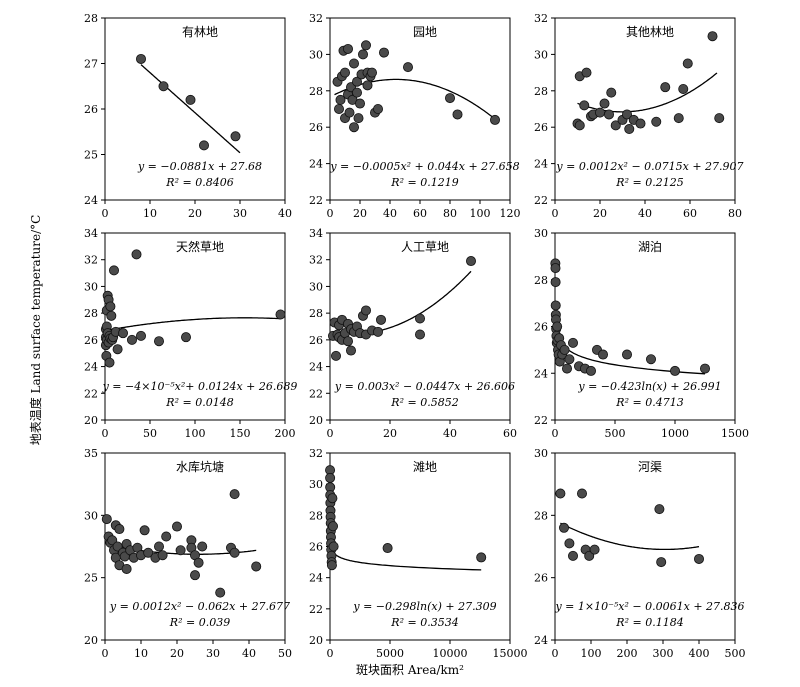 The width and height of the screenshot is (800, 687). I want to click on y-tick-label: 20, so click(91, 420).